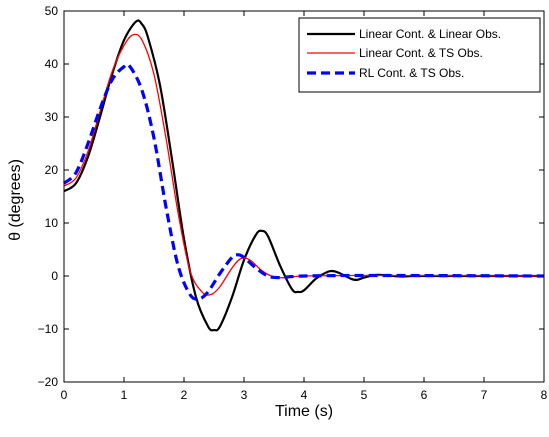 This screenshot has height=437, width=549. I want to click on y-tick-label: 50, so click(52, 11).